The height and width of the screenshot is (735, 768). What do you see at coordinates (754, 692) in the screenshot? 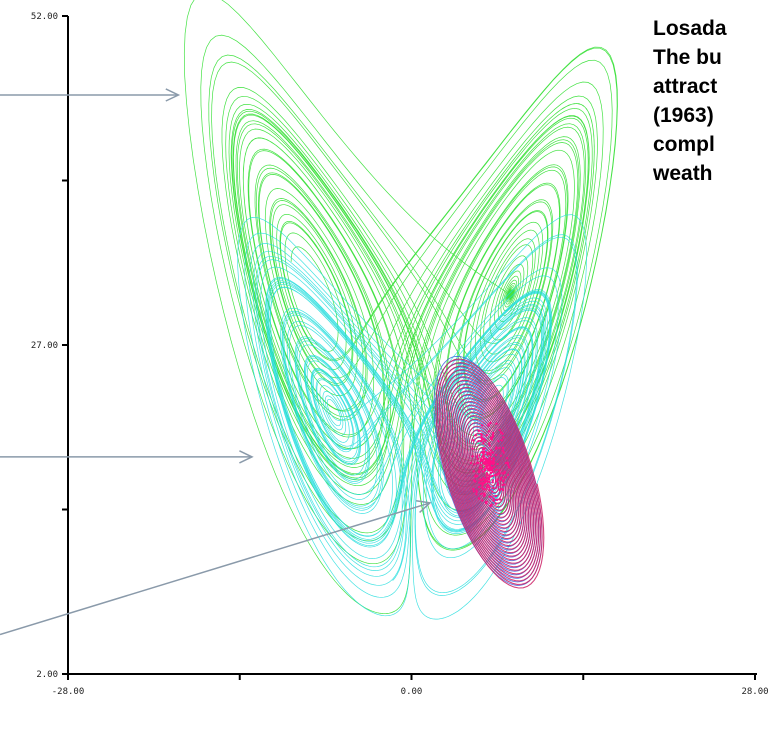
I see `x-tick-label: 28.00` at bounding box center [754, 692].